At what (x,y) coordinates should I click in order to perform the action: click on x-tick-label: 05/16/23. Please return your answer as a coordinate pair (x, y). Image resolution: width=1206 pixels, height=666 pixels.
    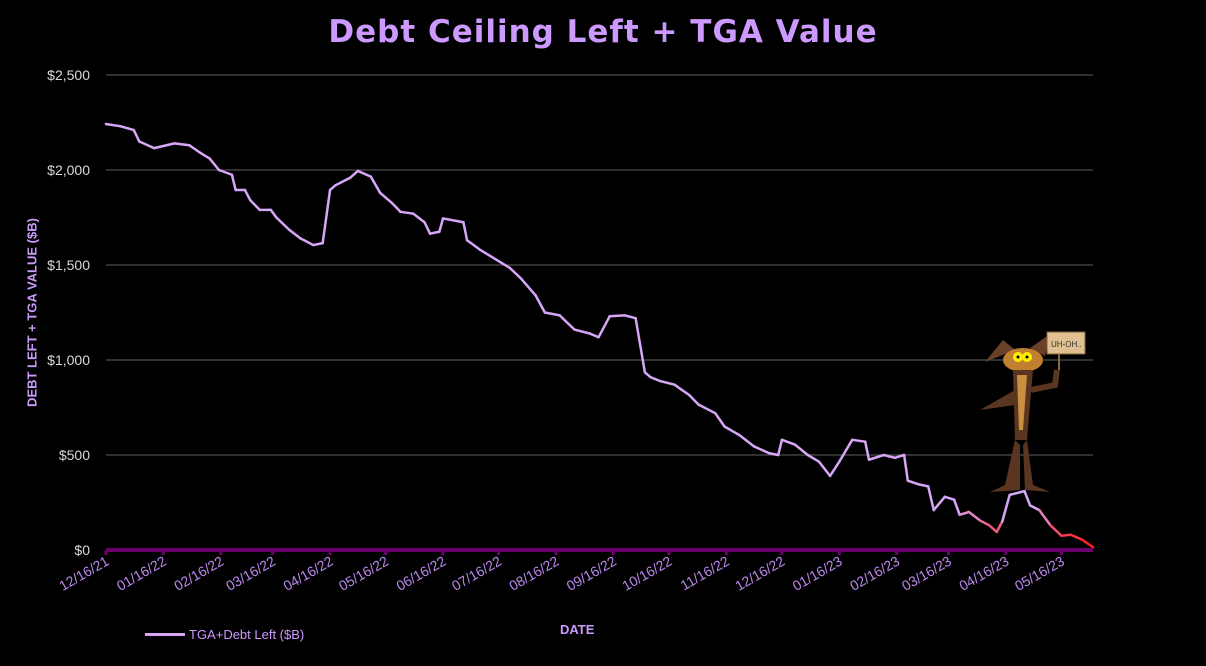
    Looking at the image, I should click on (1039, 573).